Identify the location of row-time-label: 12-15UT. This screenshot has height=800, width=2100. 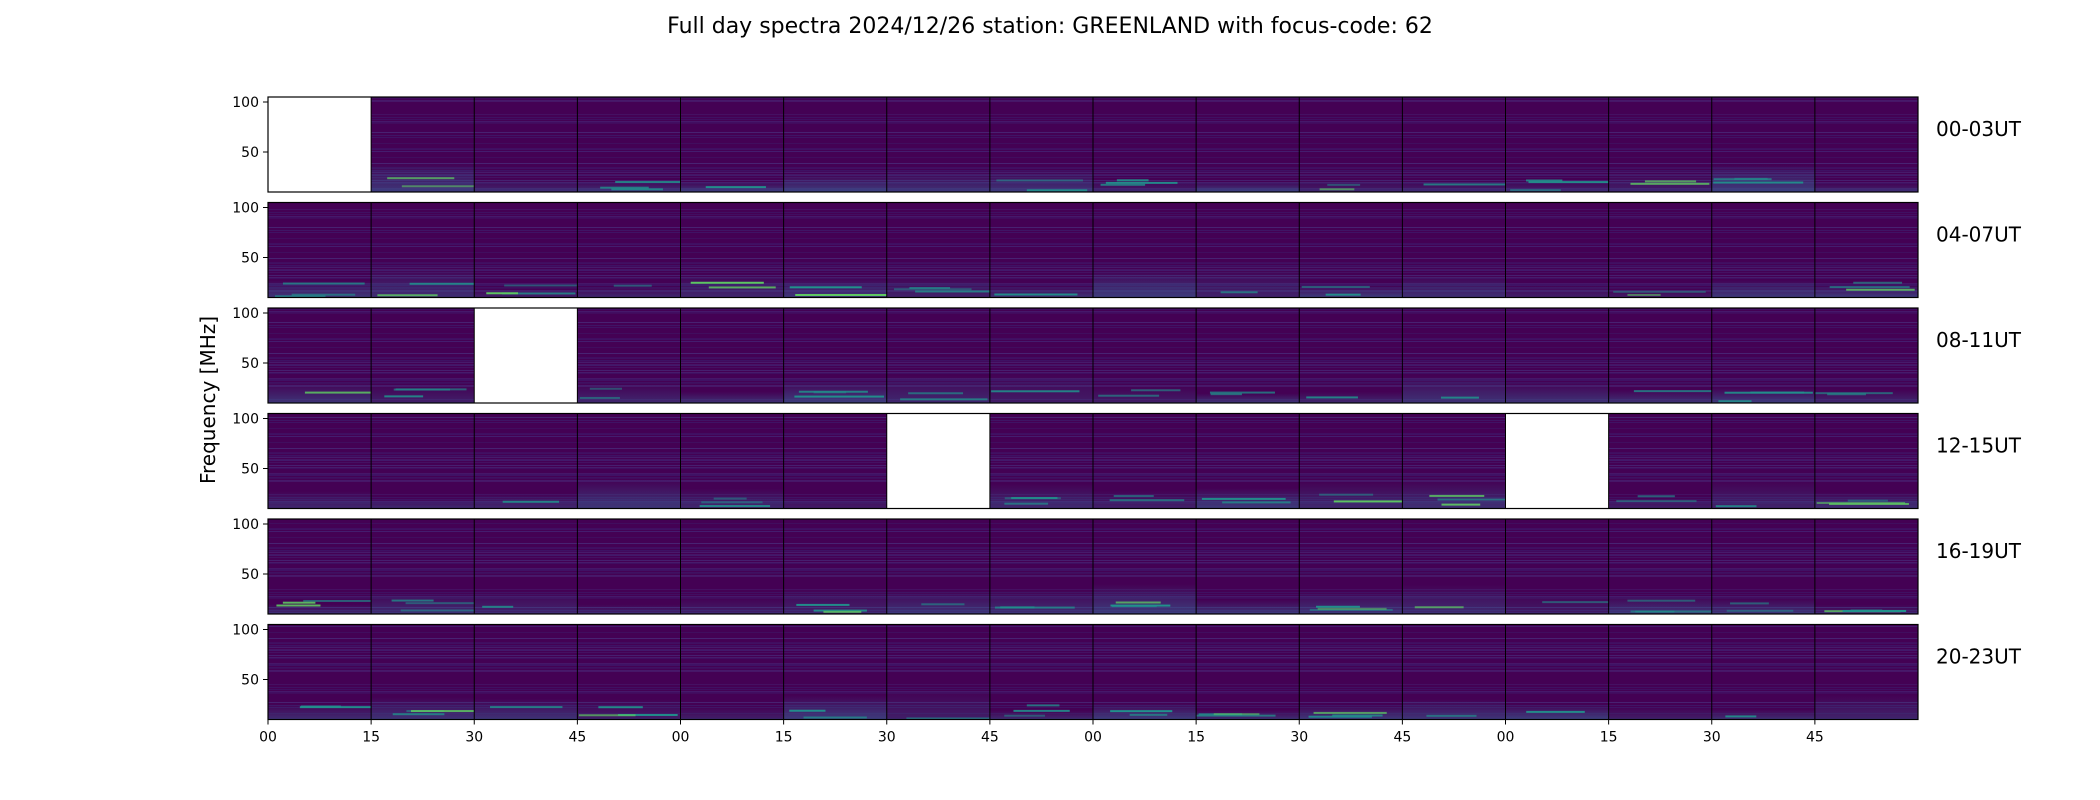
(1979, 446).